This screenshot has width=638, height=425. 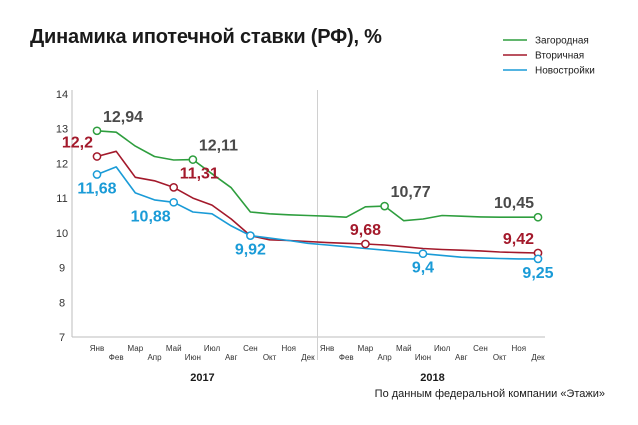 I want to click on y-tick-label: 11, so click(x=61, y=199).